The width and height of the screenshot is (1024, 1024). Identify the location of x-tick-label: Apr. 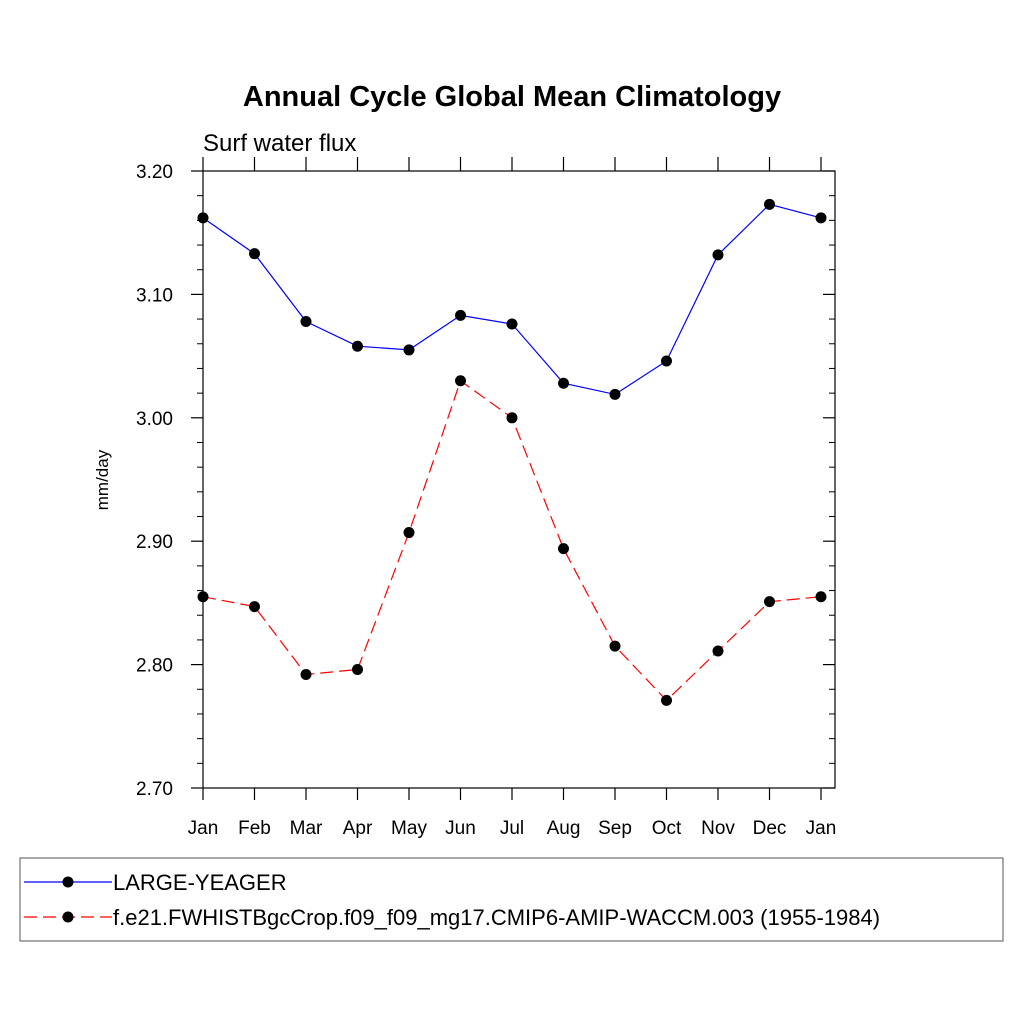
(358, 828).